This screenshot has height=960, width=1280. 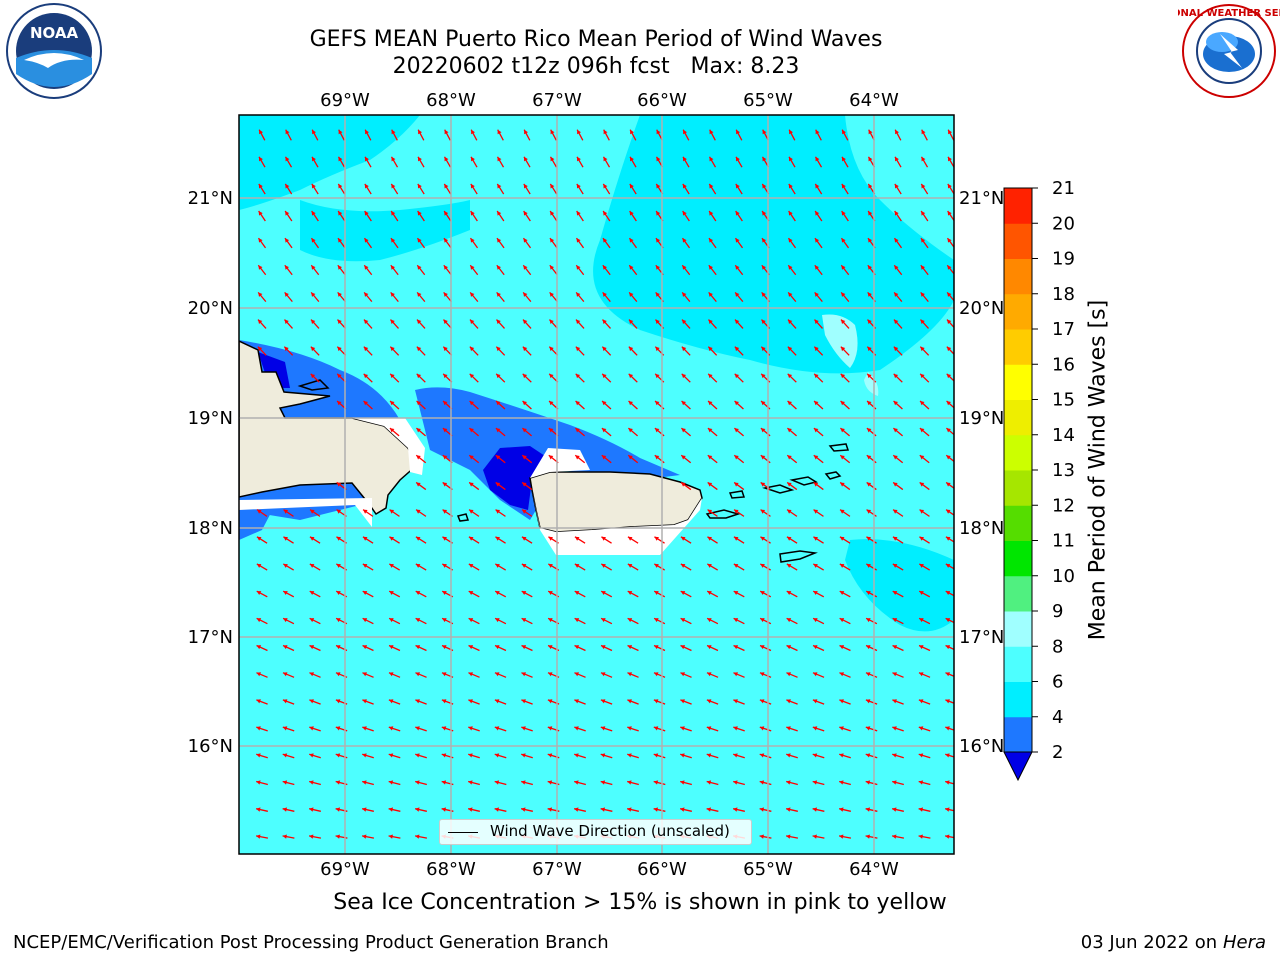 I want to click on colorbar-tick-label: 9, so click(x=1057, y=611).